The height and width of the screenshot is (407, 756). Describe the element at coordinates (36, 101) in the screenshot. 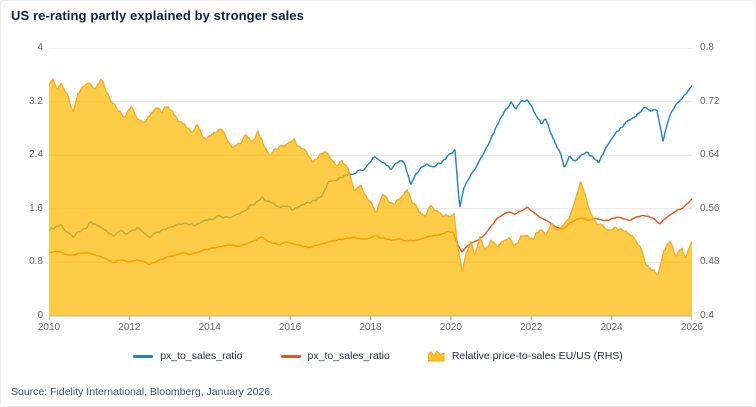

I see `y-left-tick-label: 3.2` at that location.